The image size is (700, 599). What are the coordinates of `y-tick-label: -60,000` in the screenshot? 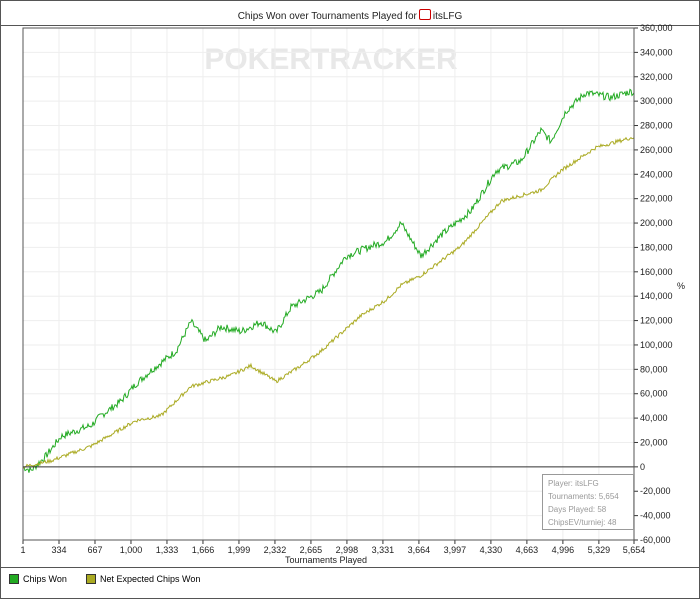 It's located at (655, 540).